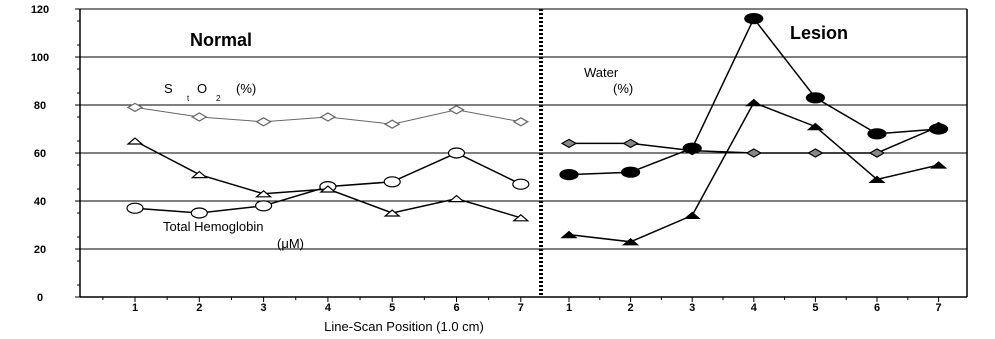 The image size is (995, 339). What do you see at coordinates (40, 106) in the screenshot?
I see `y-tick-label-80: 80` at bounding box center [40, 106].